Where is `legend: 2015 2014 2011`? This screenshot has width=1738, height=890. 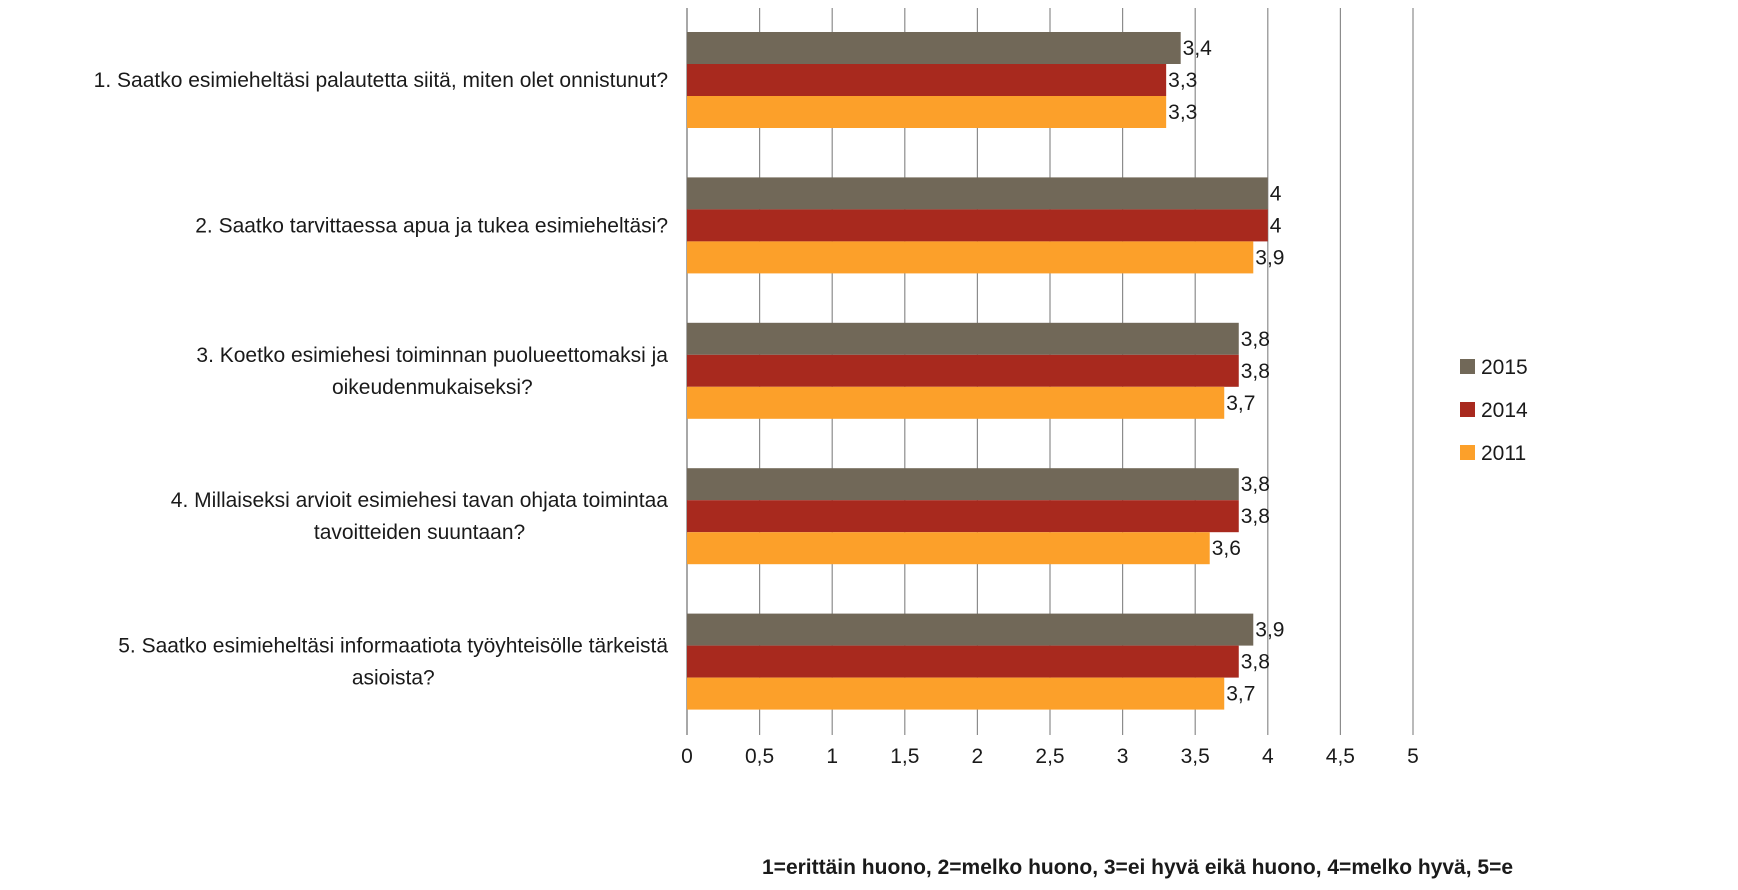 legend: 2015 2014 2011 is located at coordinates (1494, 410).